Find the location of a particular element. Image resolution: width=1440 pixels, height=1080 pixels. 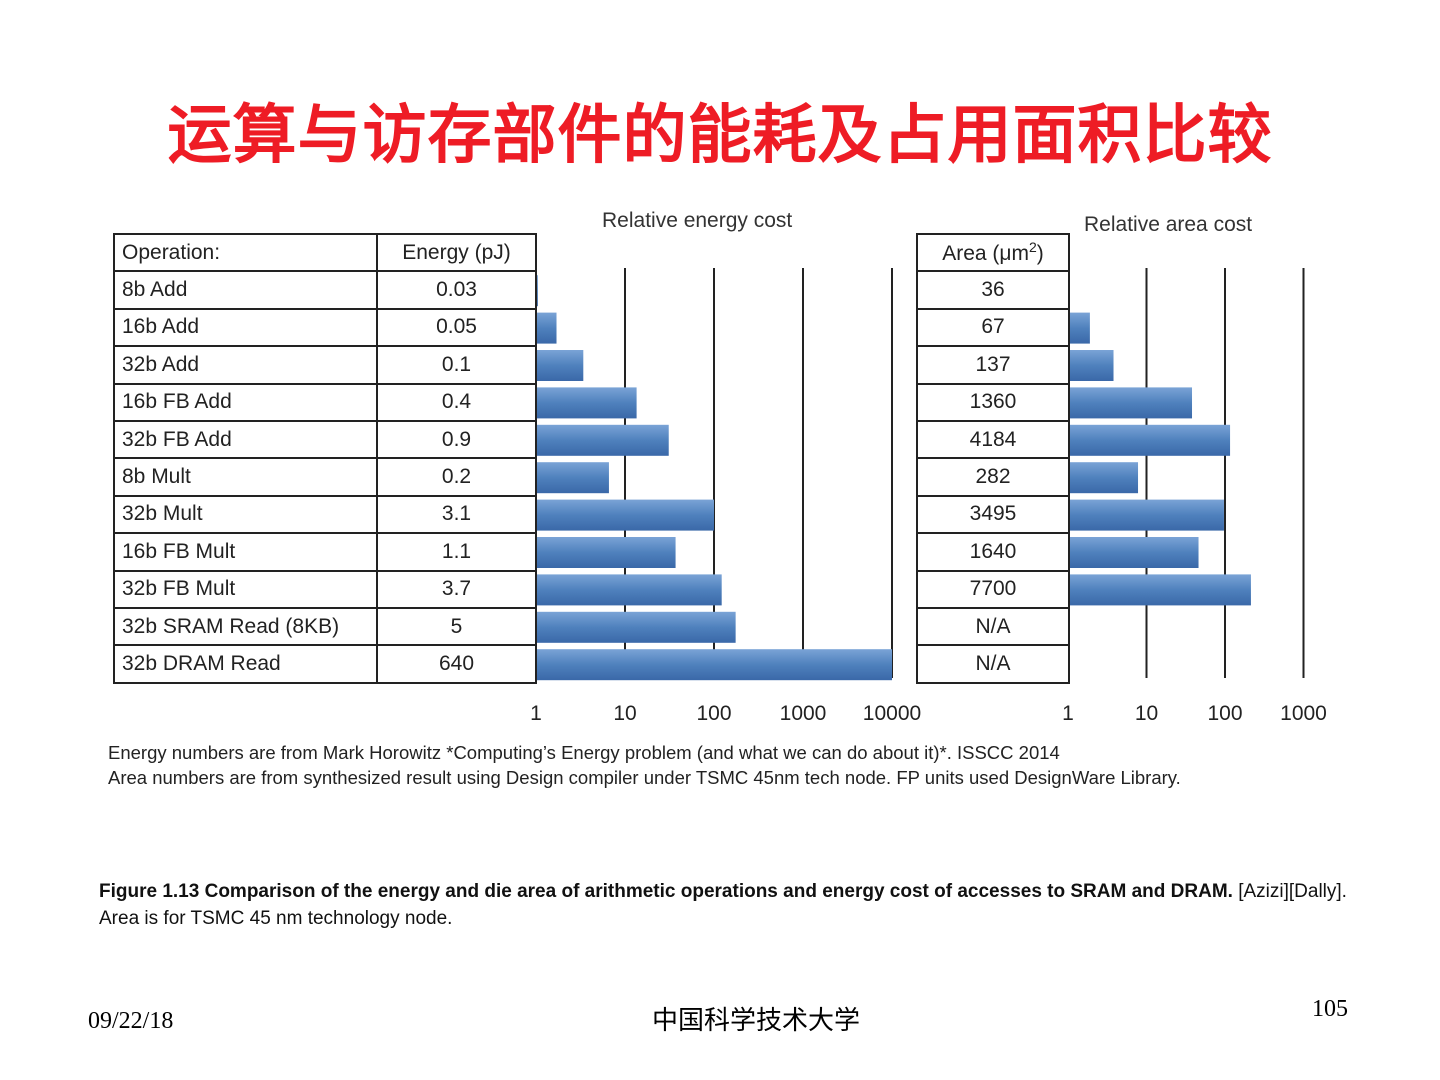

energy-tick-label: 10 is located at coordinates (624, 713).